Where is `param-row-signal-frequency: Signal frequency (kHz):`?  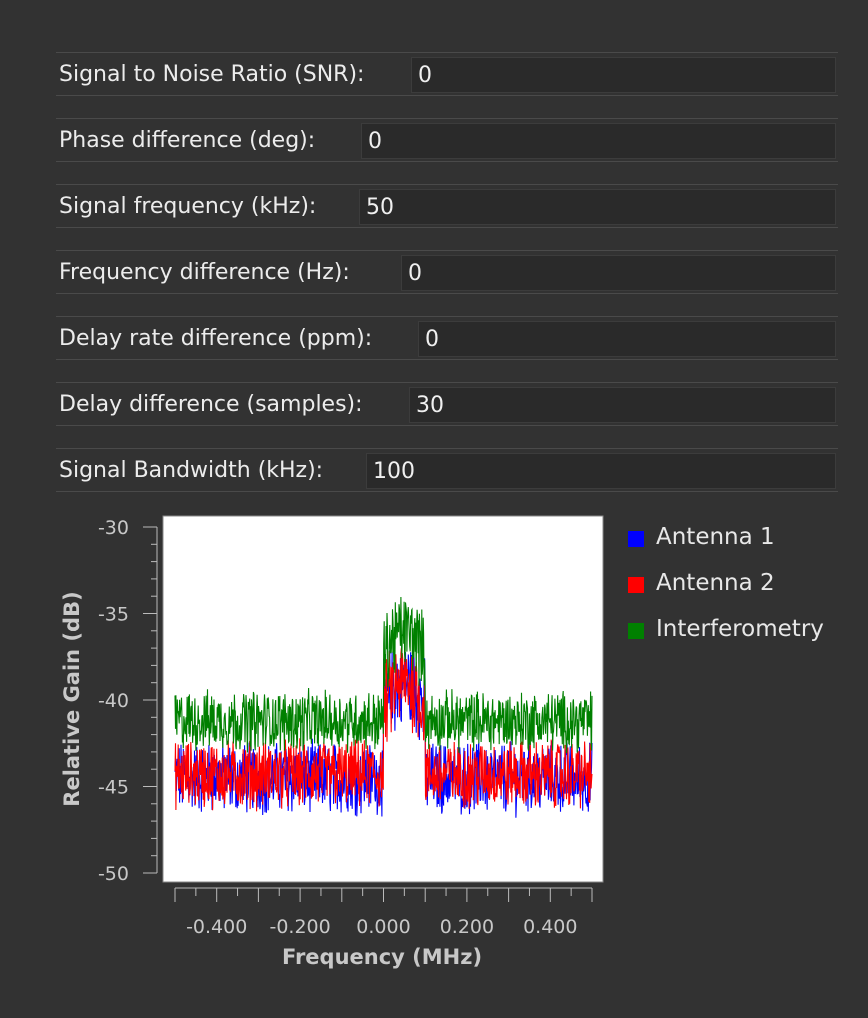 param-row-signal-frequency: Signal frequency (kHz): is located at coordinates (447, 206).